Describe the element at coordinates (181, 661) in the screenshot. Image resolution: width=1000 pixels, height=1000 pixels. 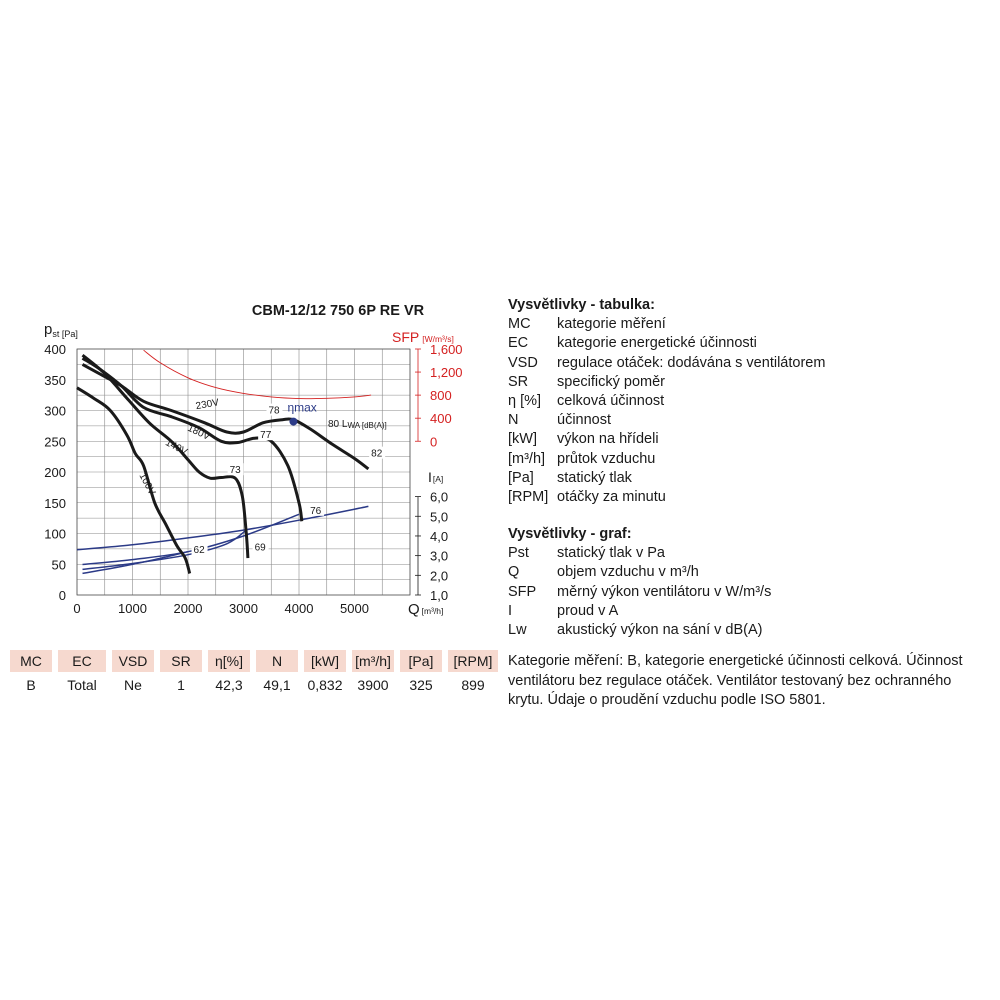
I see `table-header-cell: SR` at that location.